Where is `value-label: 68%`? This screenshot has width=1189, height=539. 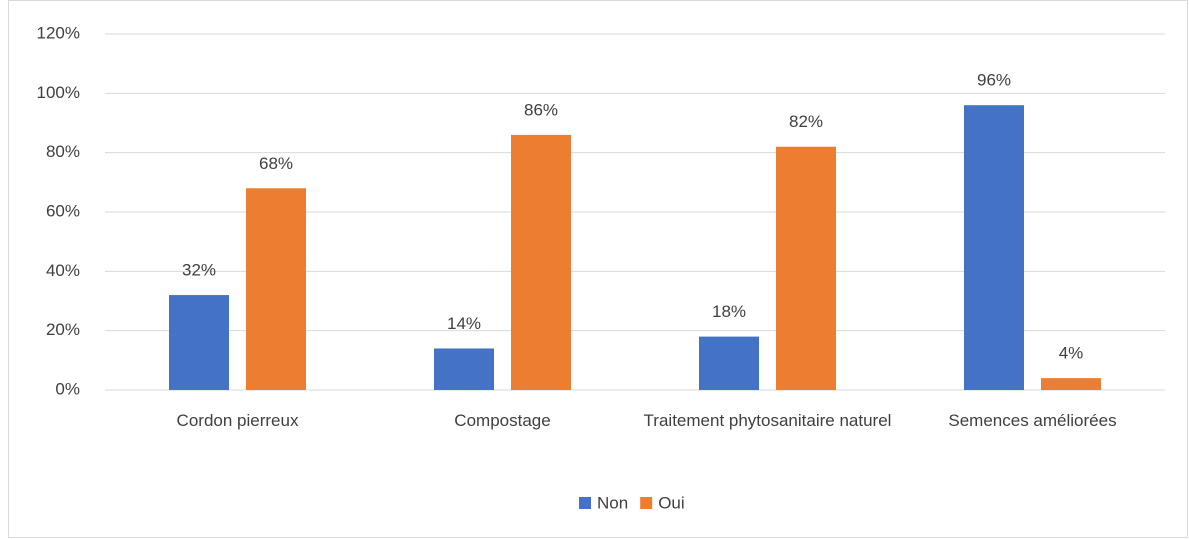 value-label: 68% is located at coordinates (276, 163).